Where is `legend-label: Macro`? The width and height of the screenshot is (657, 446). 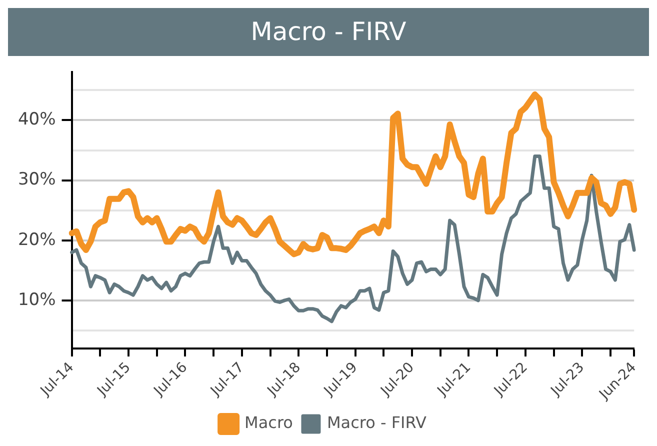 legend-label: Macro is located at coordinates (268, 422).